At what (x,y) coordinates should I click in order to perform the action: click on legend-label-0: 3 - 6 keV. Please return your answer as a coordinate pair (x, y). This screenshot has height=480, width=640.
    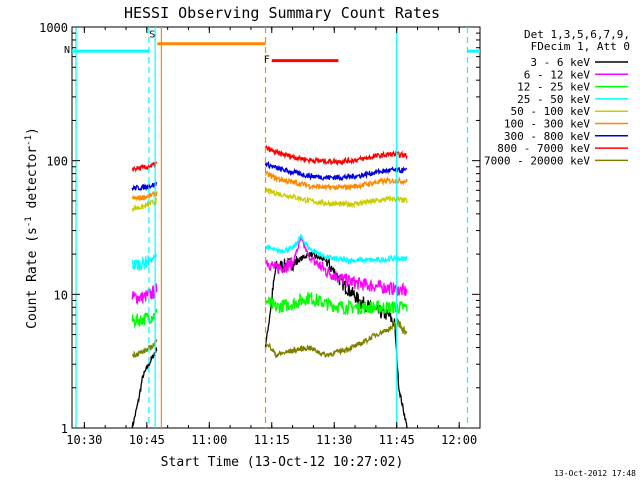
    Looking at the image, I should click on (560, 62).